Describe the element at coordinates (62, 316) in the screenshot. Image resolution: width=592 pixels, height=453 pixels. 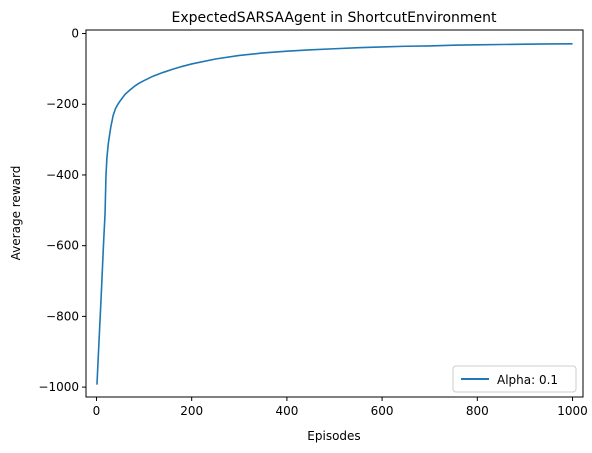
I see `y-tick-label: −800` at that location.